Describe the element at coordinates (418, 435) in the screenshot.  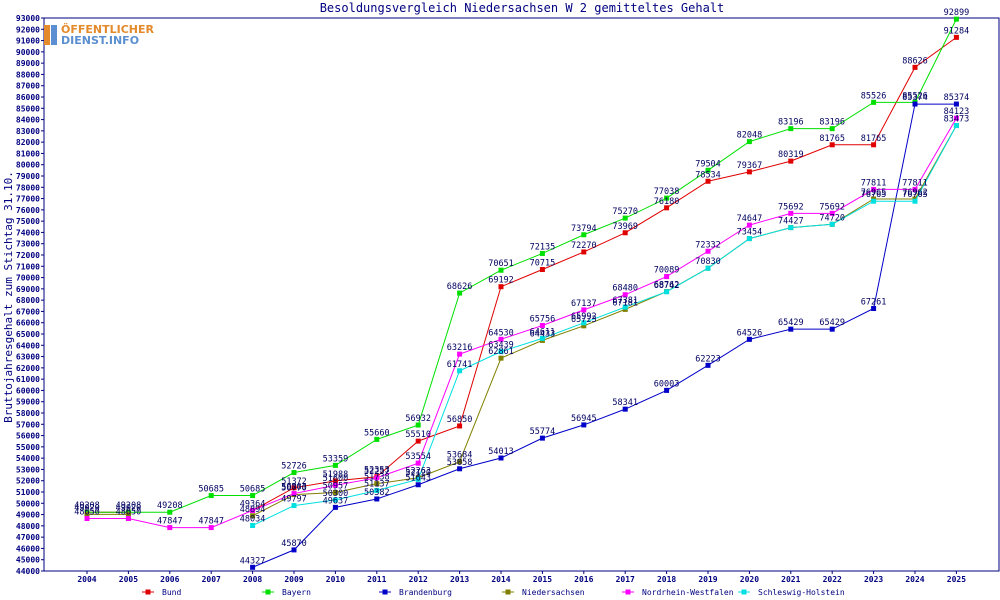
I see `data-label: 55510` at that location.